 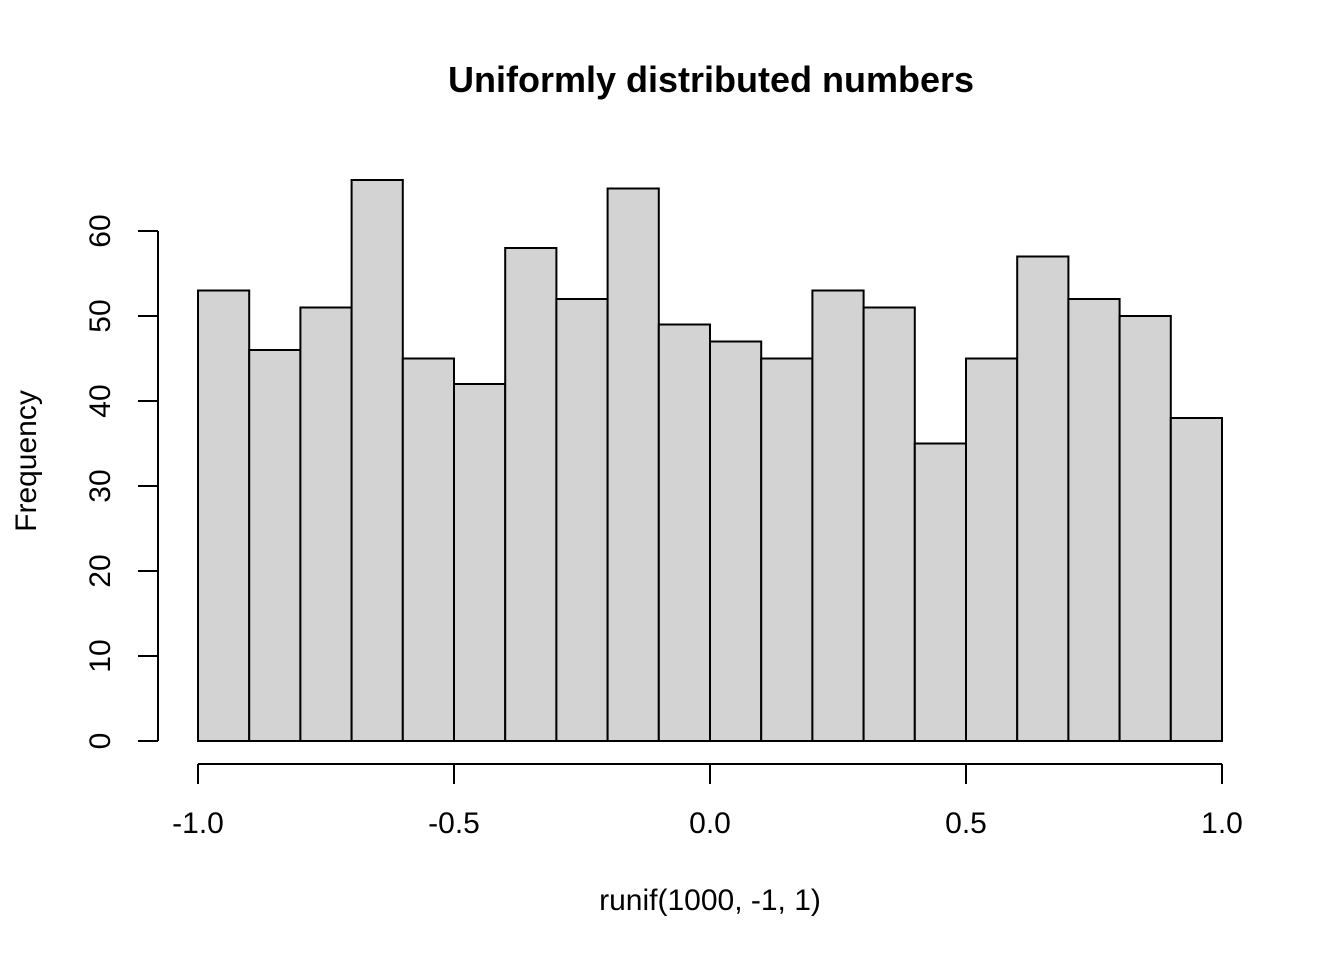 What do you see at coordinates (198, 823) in the screenshot?
I see `x-tick-label: -1.0` at bounding box center [198, 823].